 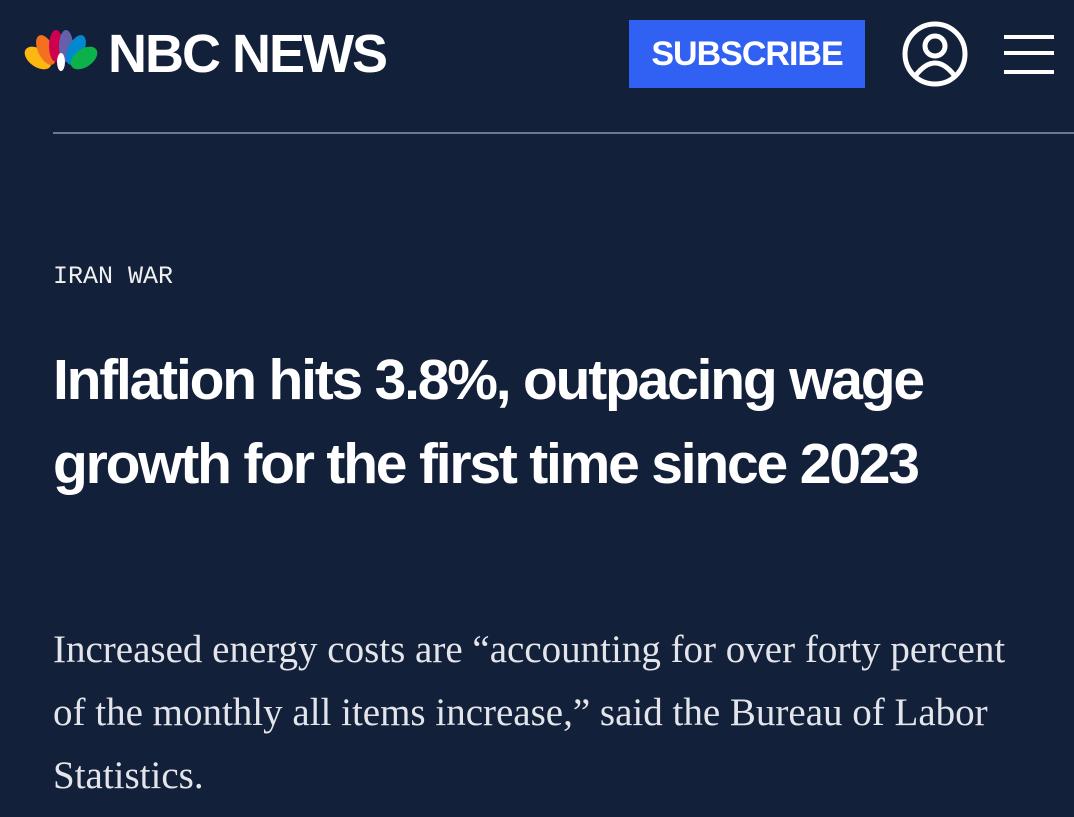 What do you see at coordinates (747, 54) in the screenshot?
I see `subscribe-button: SUBSCRIBE` at bounding box center [747, 54].